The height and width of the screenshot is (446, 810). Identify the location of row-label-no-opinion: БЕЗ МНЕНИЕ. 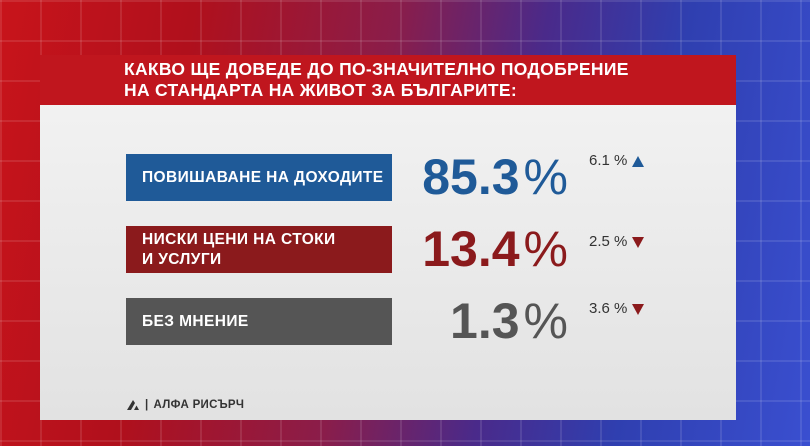
(259, 321).